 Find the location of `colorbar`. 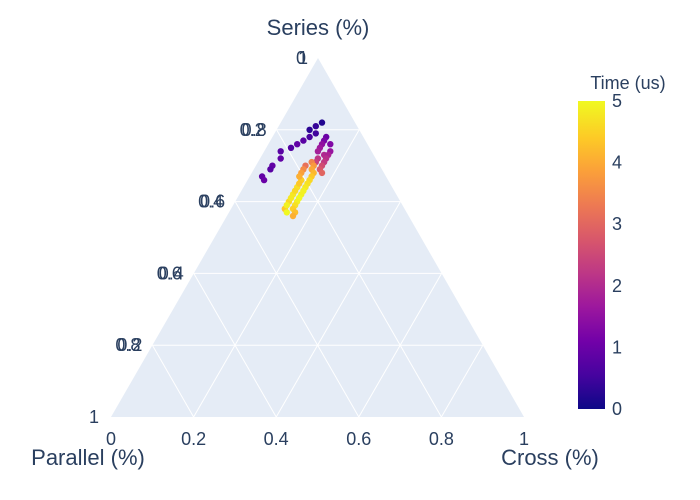

colorbar is located at coordinates (591, 255).